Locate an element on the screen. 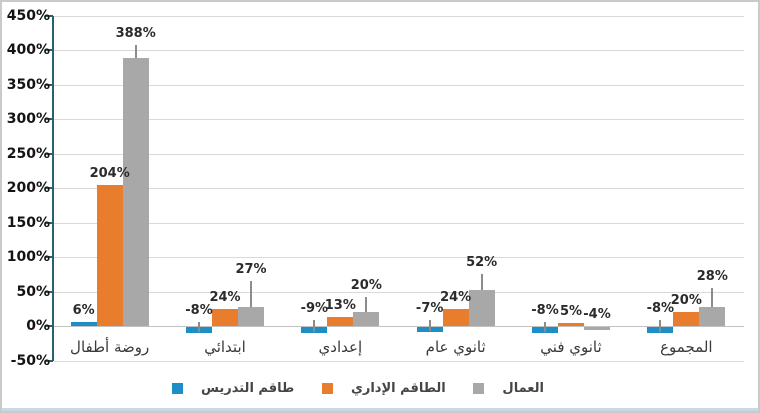  legend-swatch-admin-staff is located at coordinates (327, 388).